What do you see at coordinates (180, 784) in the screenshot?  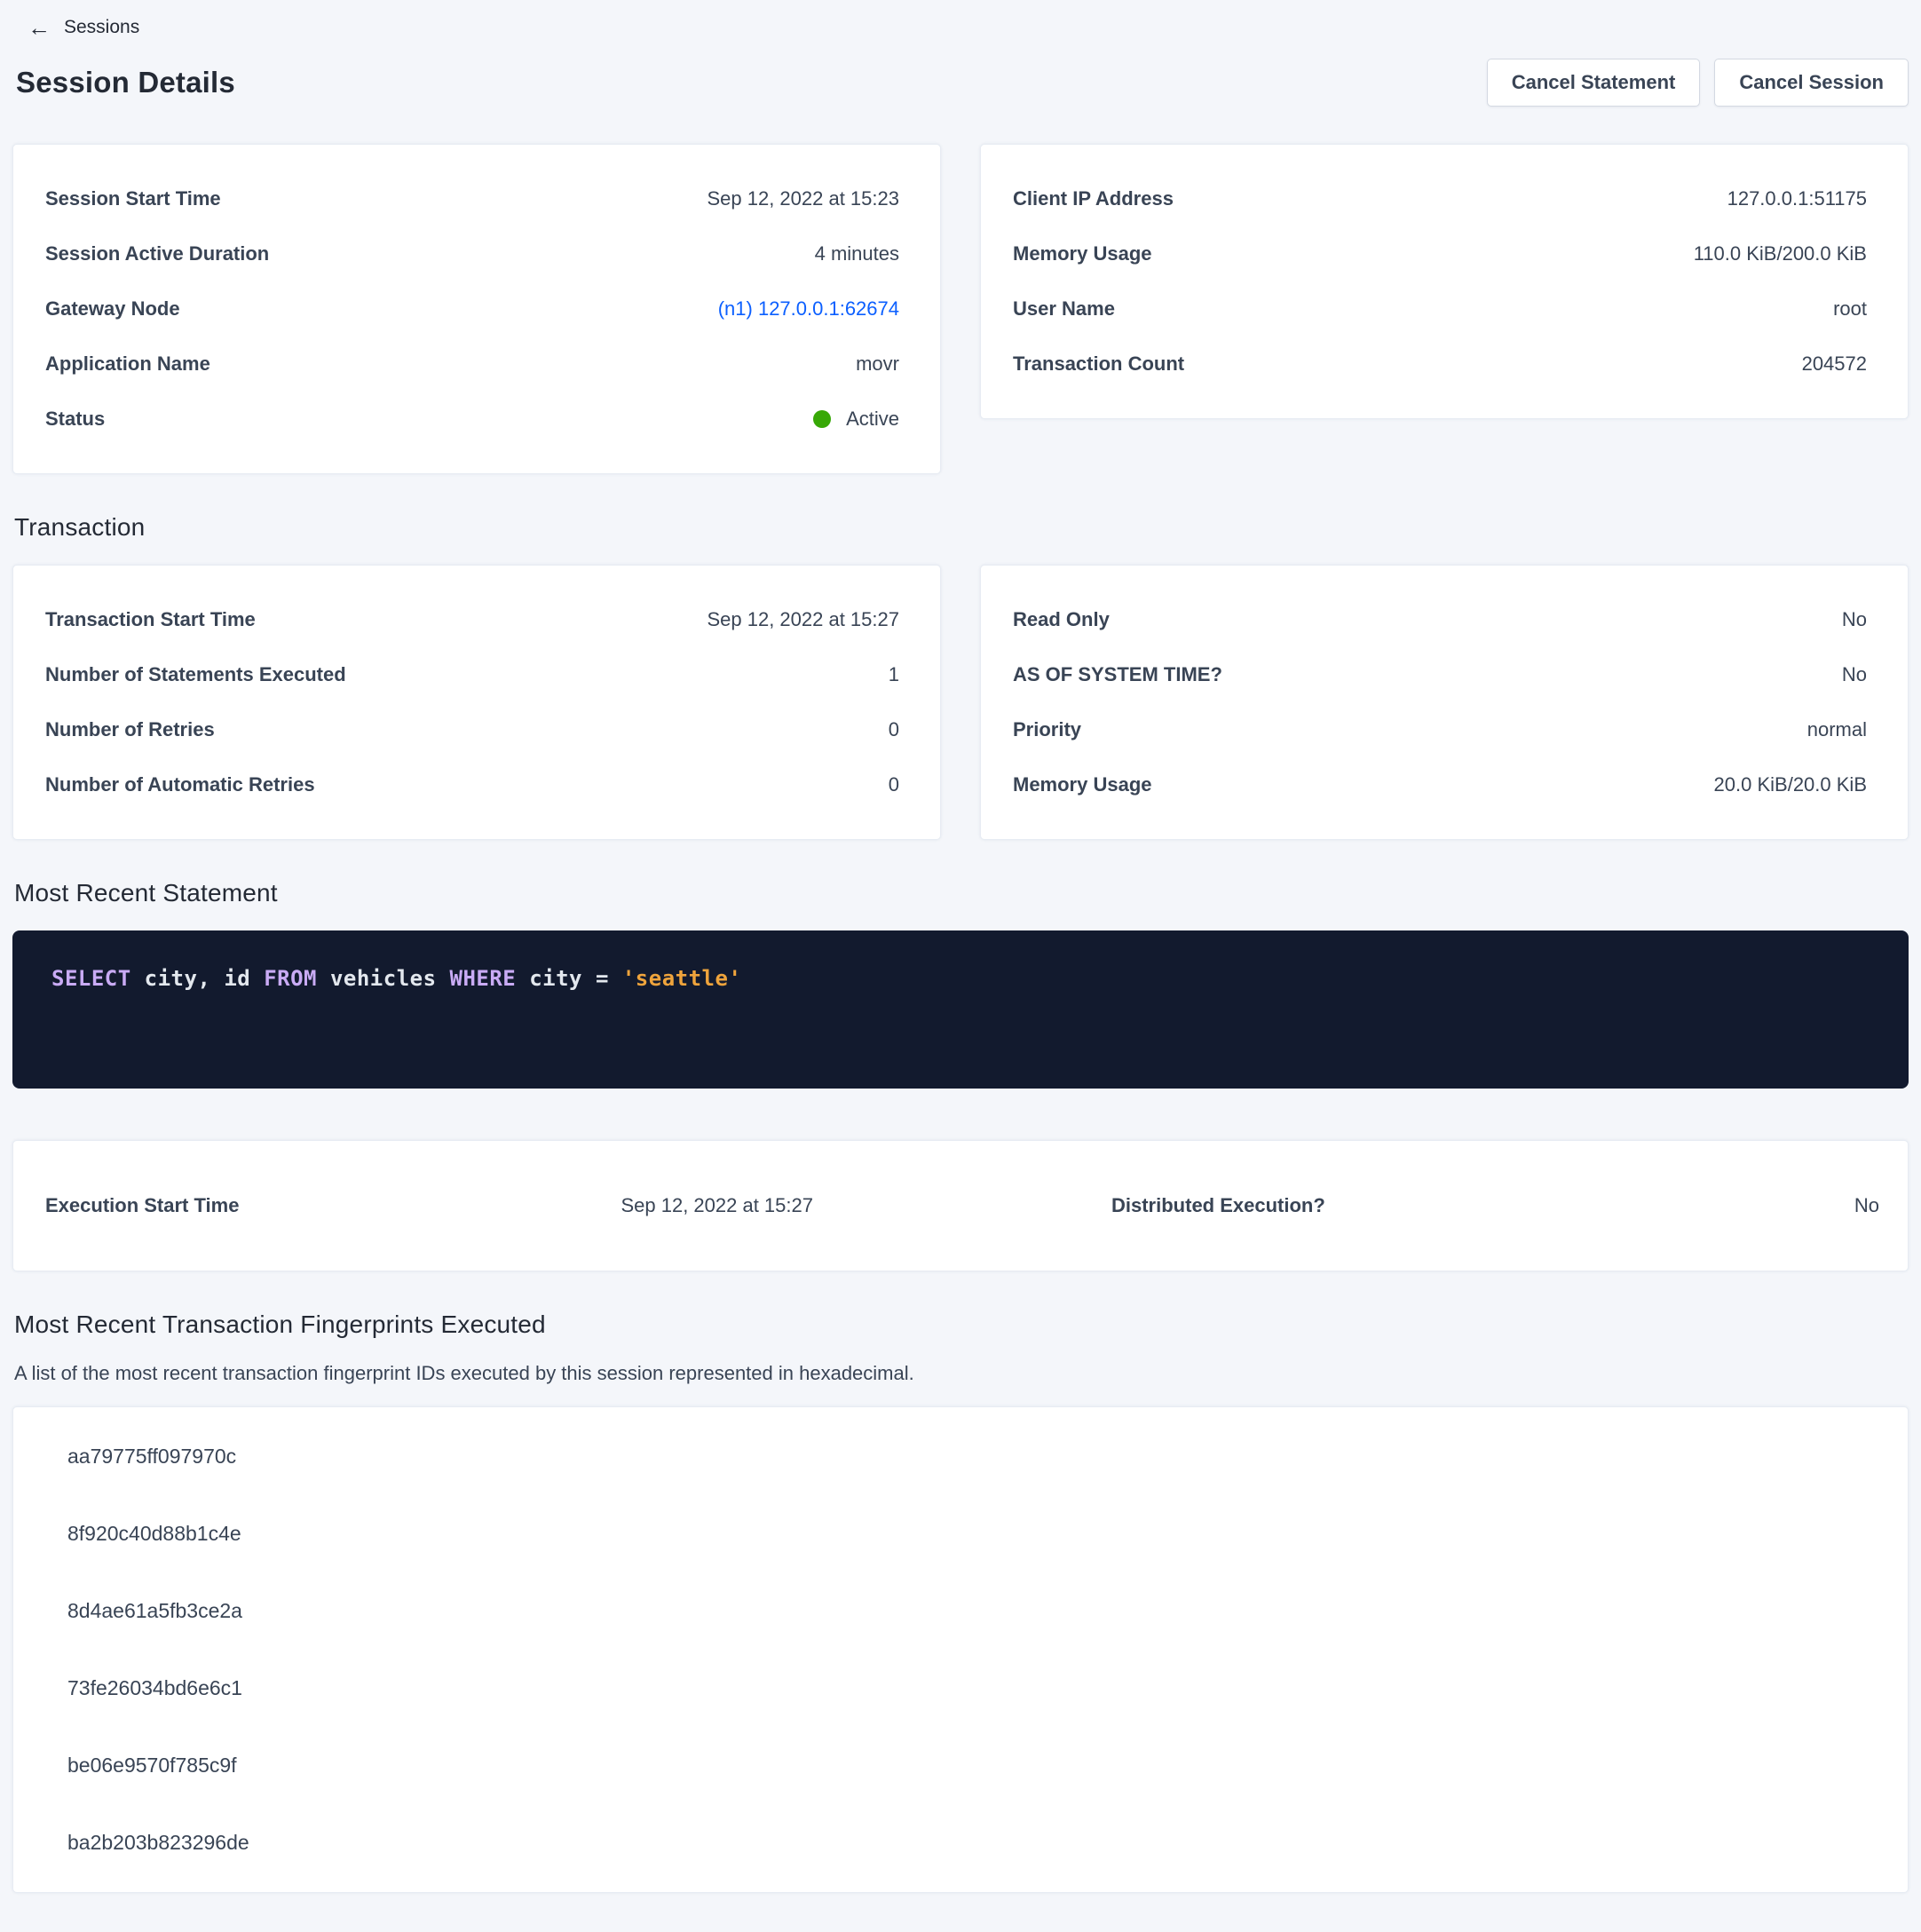 I see `row-label: Number of Automatic Retries` at bounding box center [180, 784].